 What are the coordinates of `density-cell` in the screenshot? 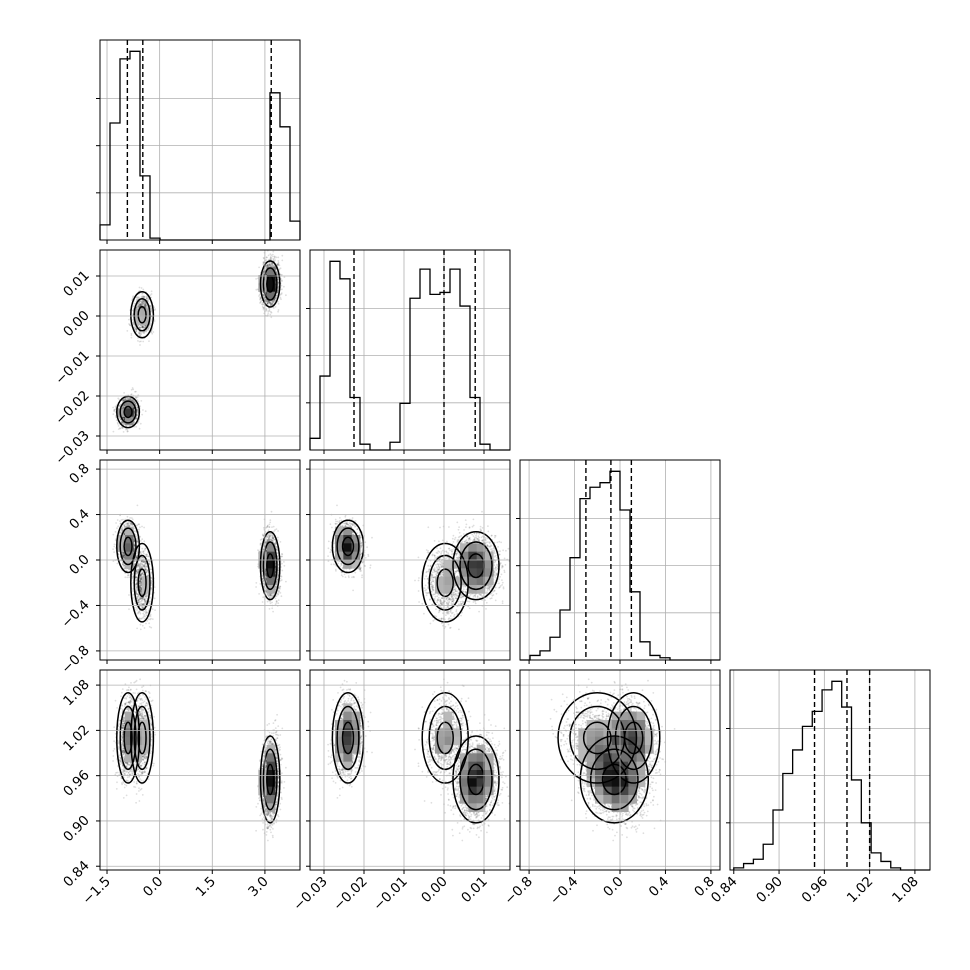 It's located at (262, 287).